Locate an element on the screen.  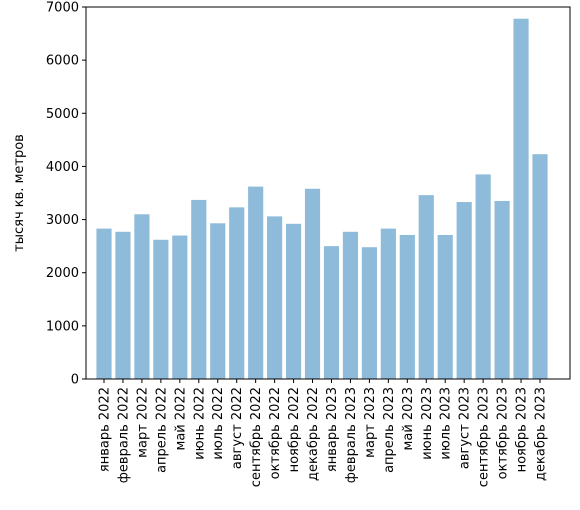
x-tick-label-23: ноябрь 2023 is located at coordinates (522, 429).